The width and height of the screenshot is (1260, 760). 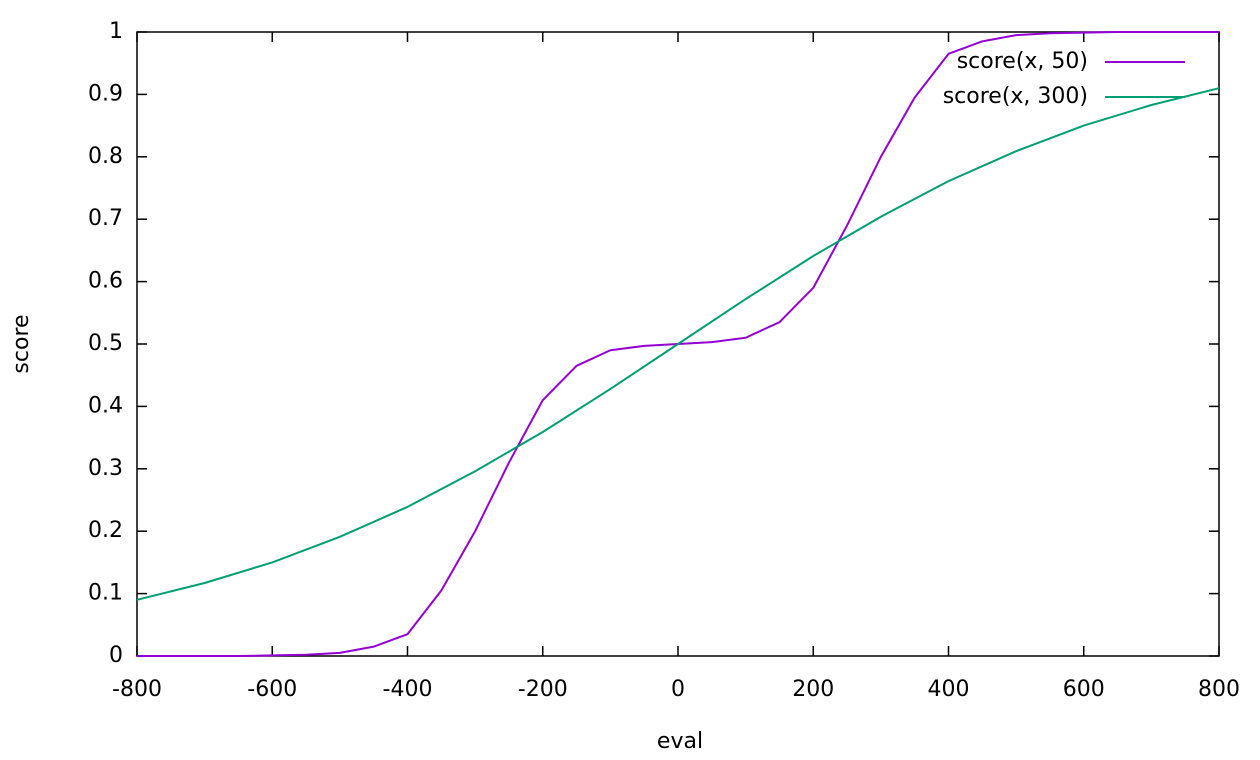 I want to click on y-tick-label: 0.4, so click(x=105, y=405).